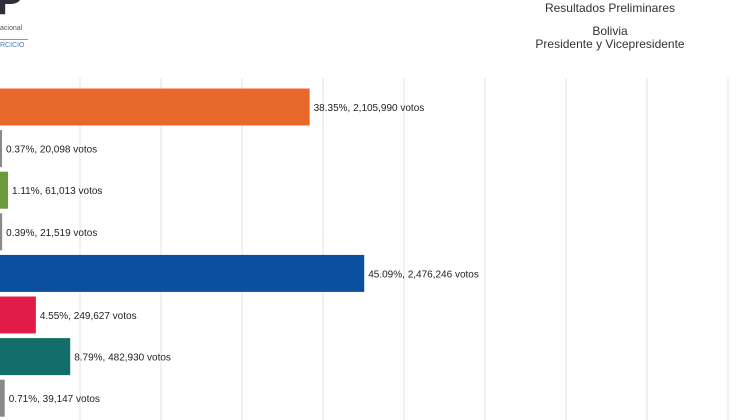 This screenshot has height=420, width=750. I want to click on bar-data-label: 0.37%, 20,098 votos, so click(51, 150).